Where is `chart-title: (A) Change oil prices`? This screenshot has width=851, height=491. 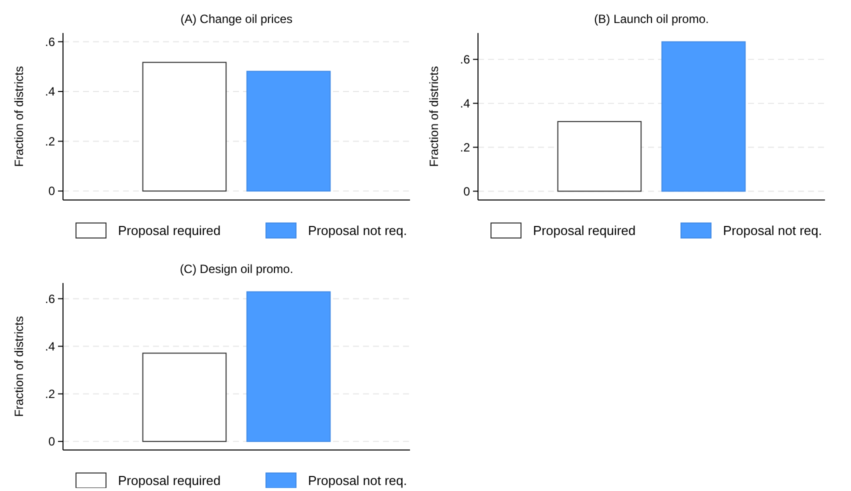
chart-title: (A) Change oil prices is located at coordinates (236, 19).